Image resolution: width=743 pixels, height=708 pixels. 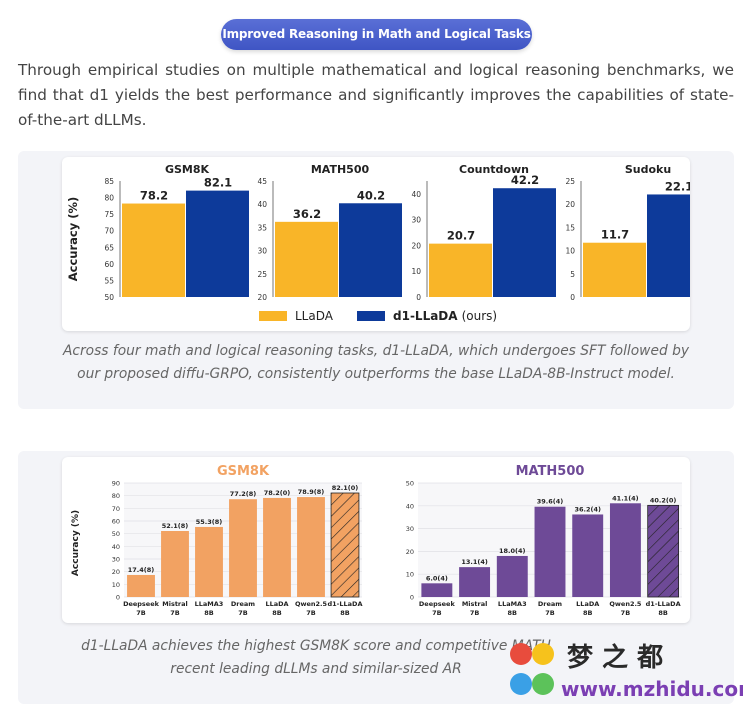 I want to click on fig1-ytick-label: 5, so click(x=572, y=274).